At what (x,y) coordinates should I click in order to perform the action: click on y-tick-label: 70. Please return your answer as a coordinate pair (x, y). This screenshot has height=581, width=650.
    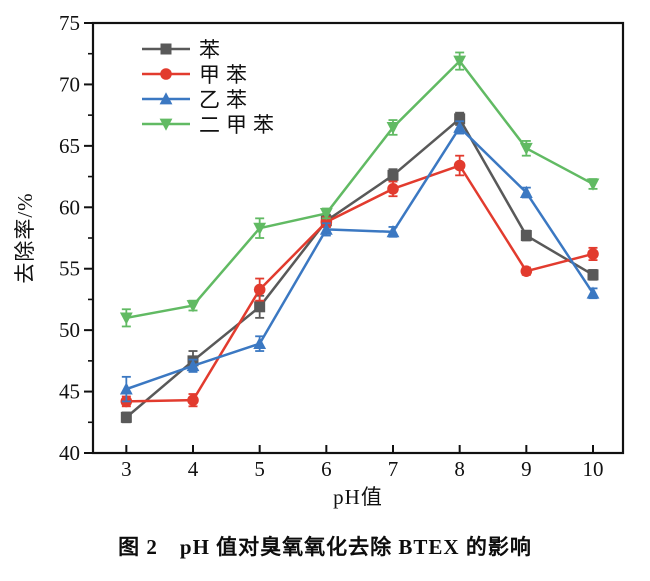
    Looking at the image, I should click on (69, 84).